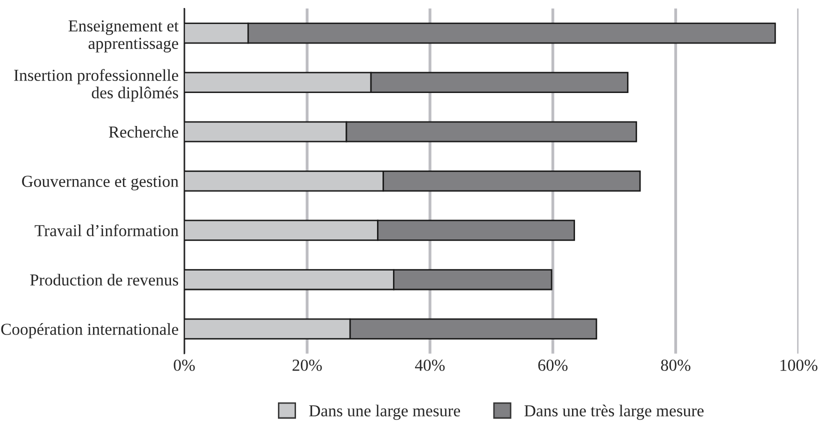 The width and height of the screenshot is (819, 426). What do you see at coordinates (106, 230) in the screenshot?
I see `y-tick-label: Travail d’information` at bounding box center [106, 230].